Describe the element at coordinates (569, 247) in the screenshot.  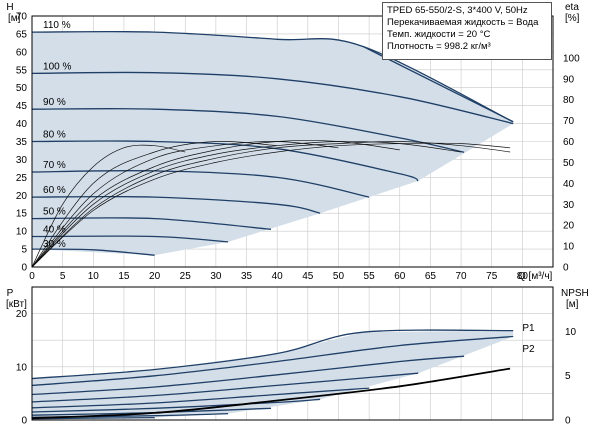
I see `y2-tick-label: 10` at that location.